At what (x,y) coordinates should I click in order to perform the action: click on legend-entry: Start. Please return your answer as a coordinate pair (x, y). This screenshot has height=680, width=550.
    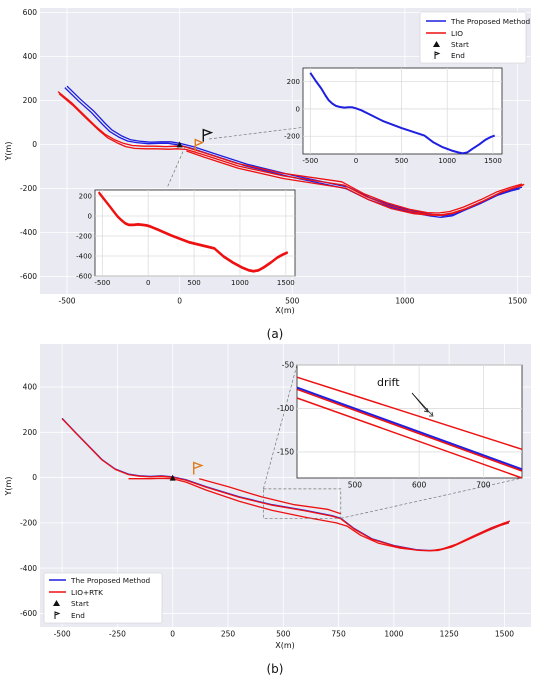
    Looking at the image, I should click on (460, 44).